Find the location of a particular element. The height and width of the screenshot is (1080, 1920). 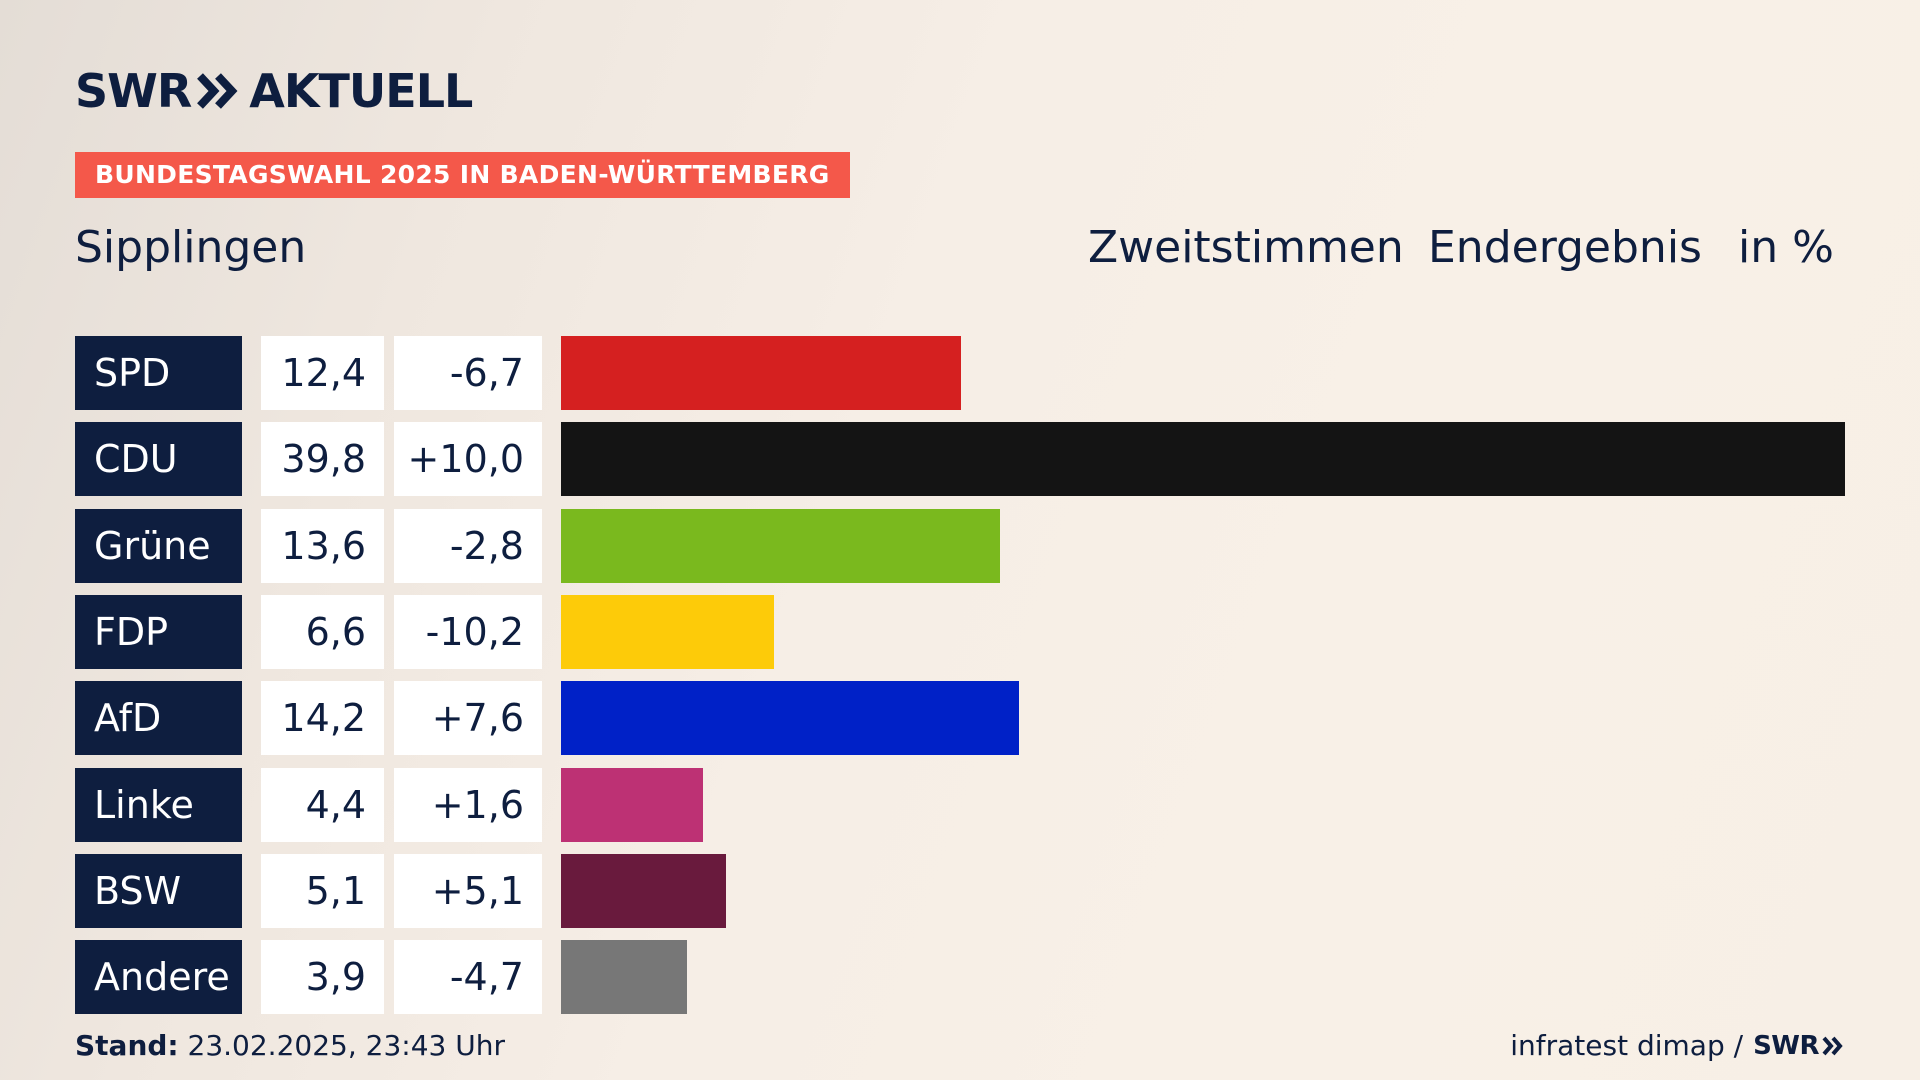

vote-type-label: Zweitstimmen is located at coordinates (1246, 247).